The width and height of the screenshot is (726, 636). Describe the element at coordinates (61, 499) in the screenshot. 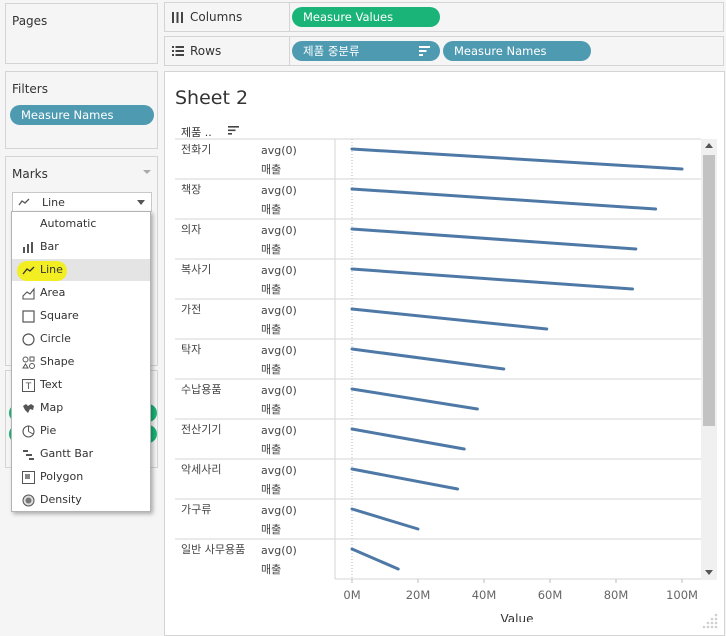

I see `menu-item-label: Density` at that location.